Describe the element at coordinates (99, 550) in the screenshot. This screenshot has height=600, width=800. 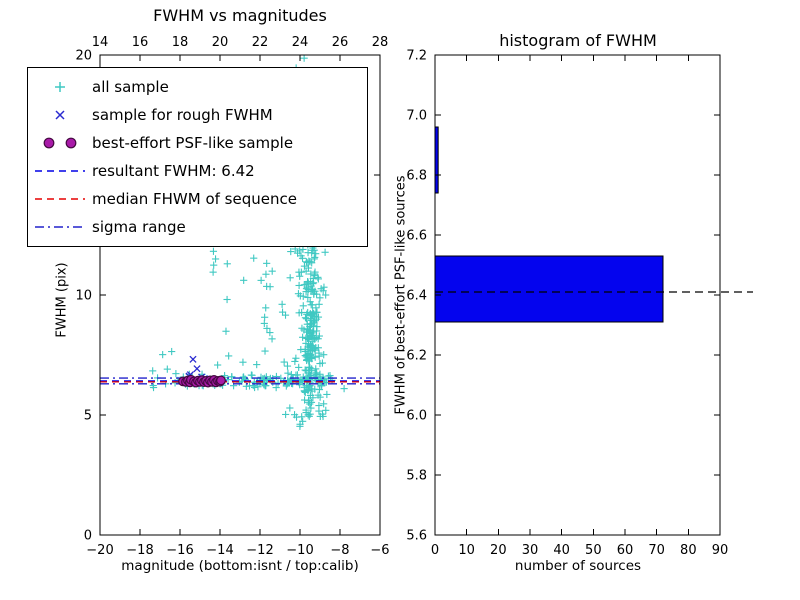
I see `svg-text: −20` at that location.